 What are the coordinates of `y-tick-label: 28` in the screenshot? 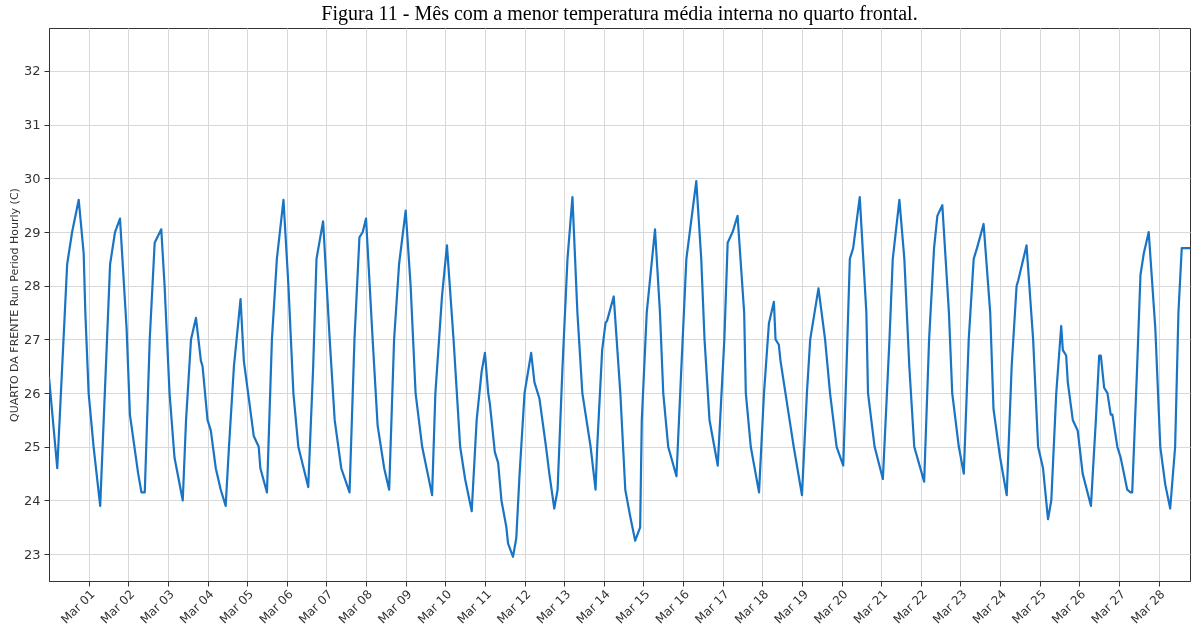 It's located at (32, 286).